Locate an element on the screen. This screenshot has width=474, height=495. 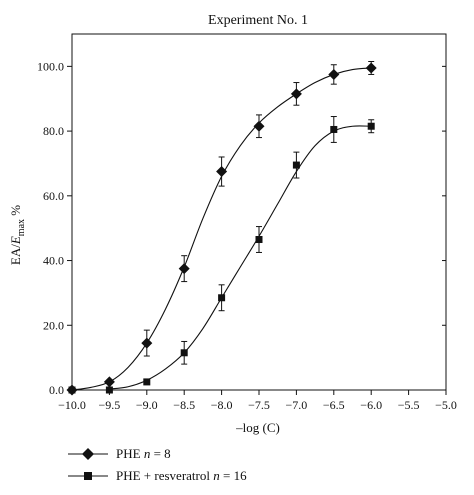
legend-entry-phe-resveratrol: PHE + resveratrol n = 16 is located at coordinates (157, 475).